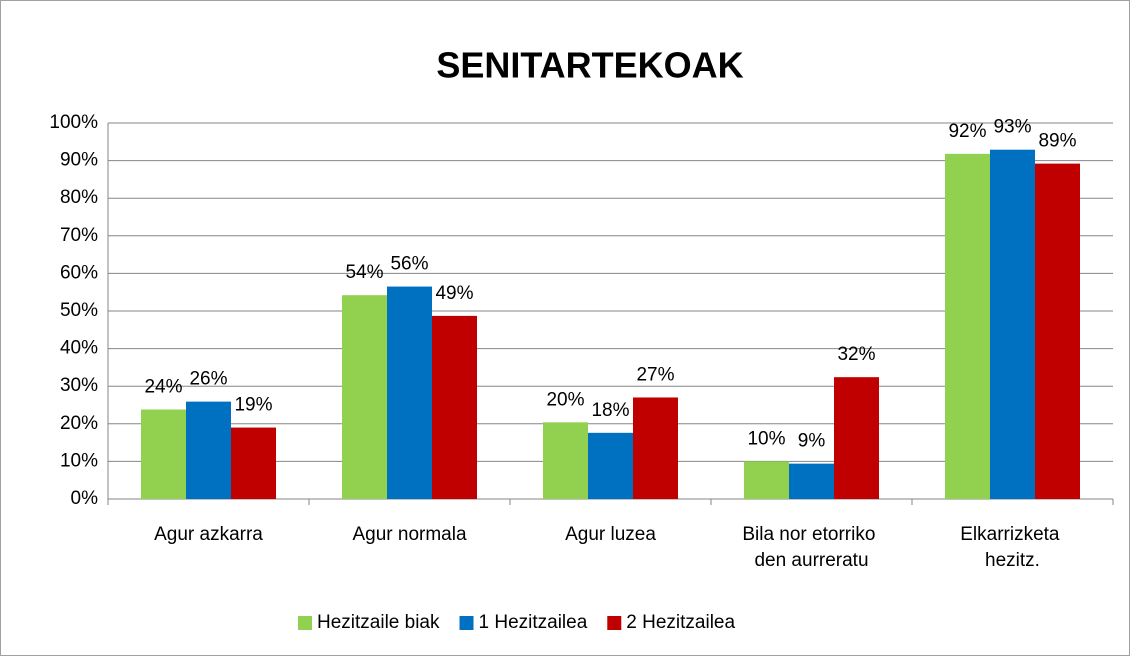 This screenshot has height=657, width=1131. Describe the element at coordinates (409, 264) in the screenshot. I see `data-label: 56%` at that location.